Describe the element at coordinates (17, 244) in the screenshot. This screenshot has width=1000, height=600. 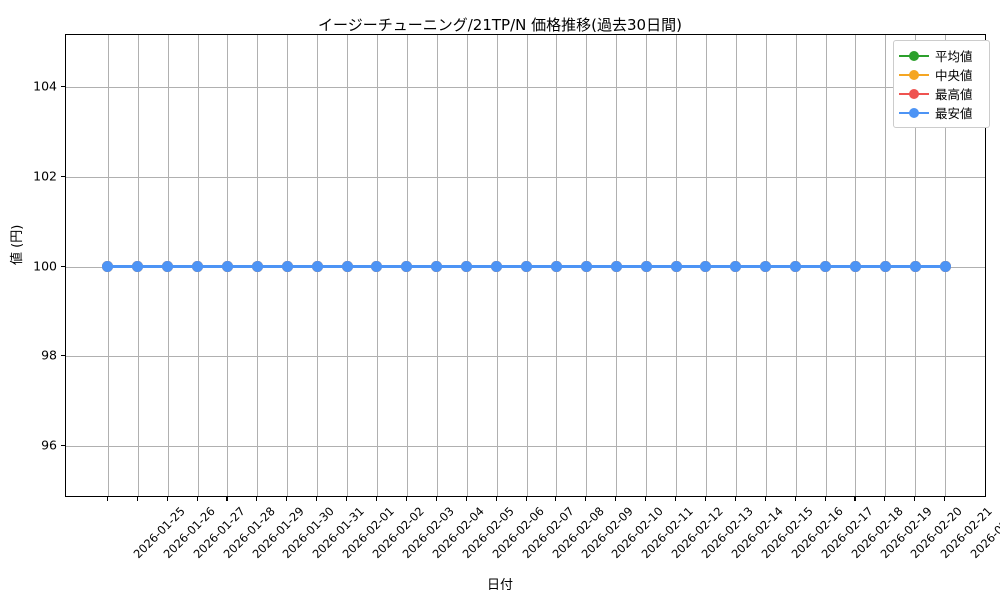
I see `y-axis-title: 値 (円)` at that location.